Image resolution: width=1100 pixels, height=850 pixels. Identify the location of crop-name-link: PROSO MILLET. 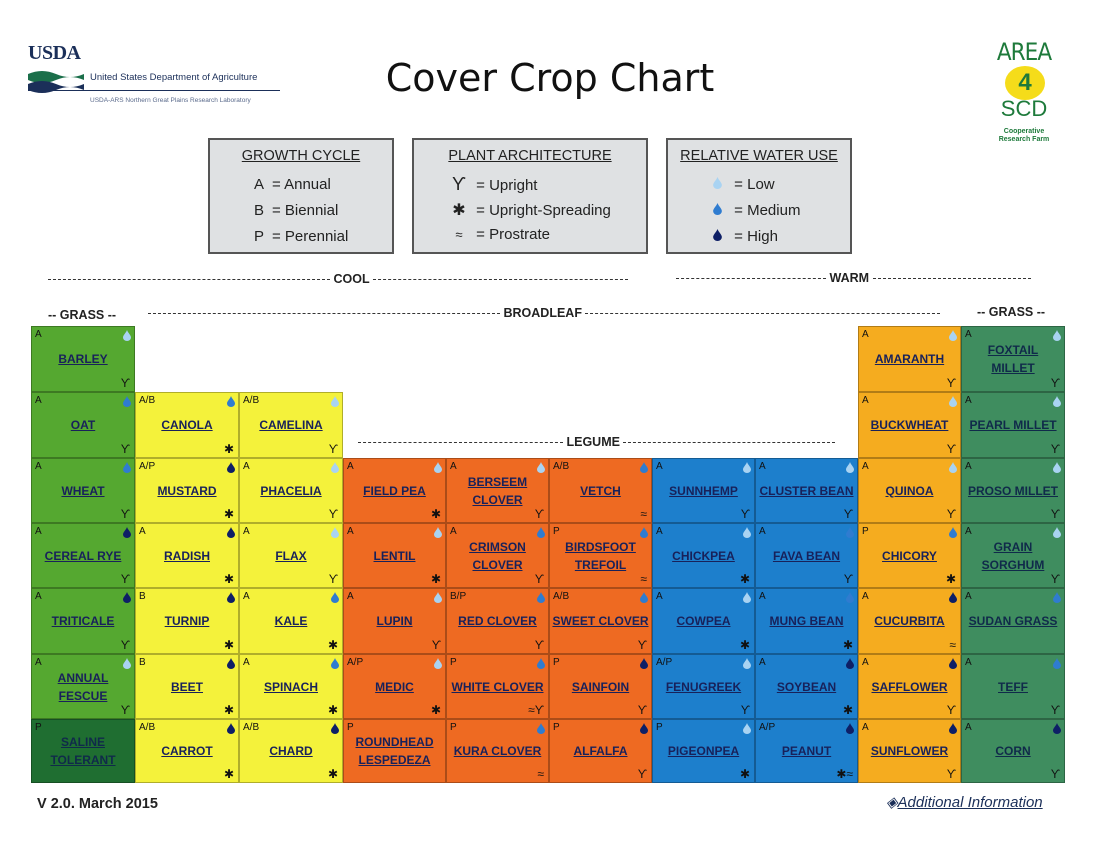
(1013, 490).